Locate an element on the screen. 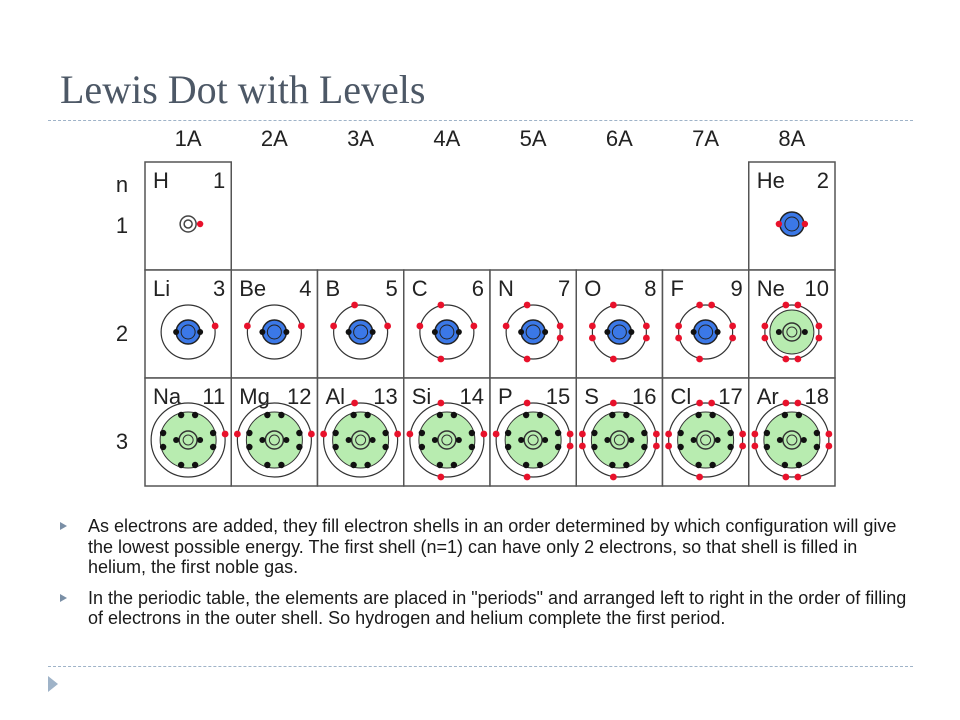 Image resolution: width=960 pixels, height=720 pixels. group-header: 3A is located at coordinates (360, 138).